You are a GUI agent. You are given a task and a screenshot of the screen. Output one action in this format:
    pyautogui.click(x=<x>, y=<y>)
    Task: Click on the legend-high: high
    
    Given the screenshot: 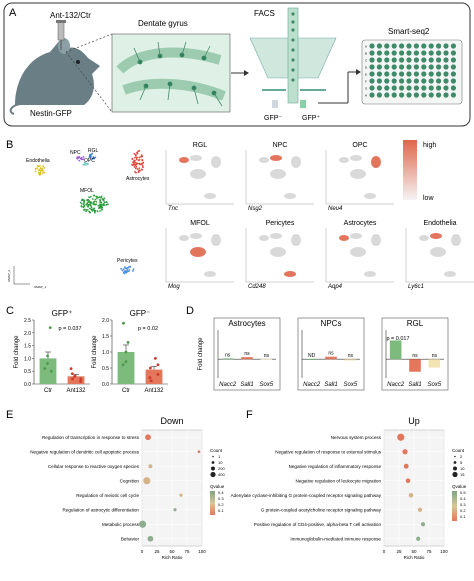 What is the action you would take?
    pyautogui.click(x=429, y=145)
    